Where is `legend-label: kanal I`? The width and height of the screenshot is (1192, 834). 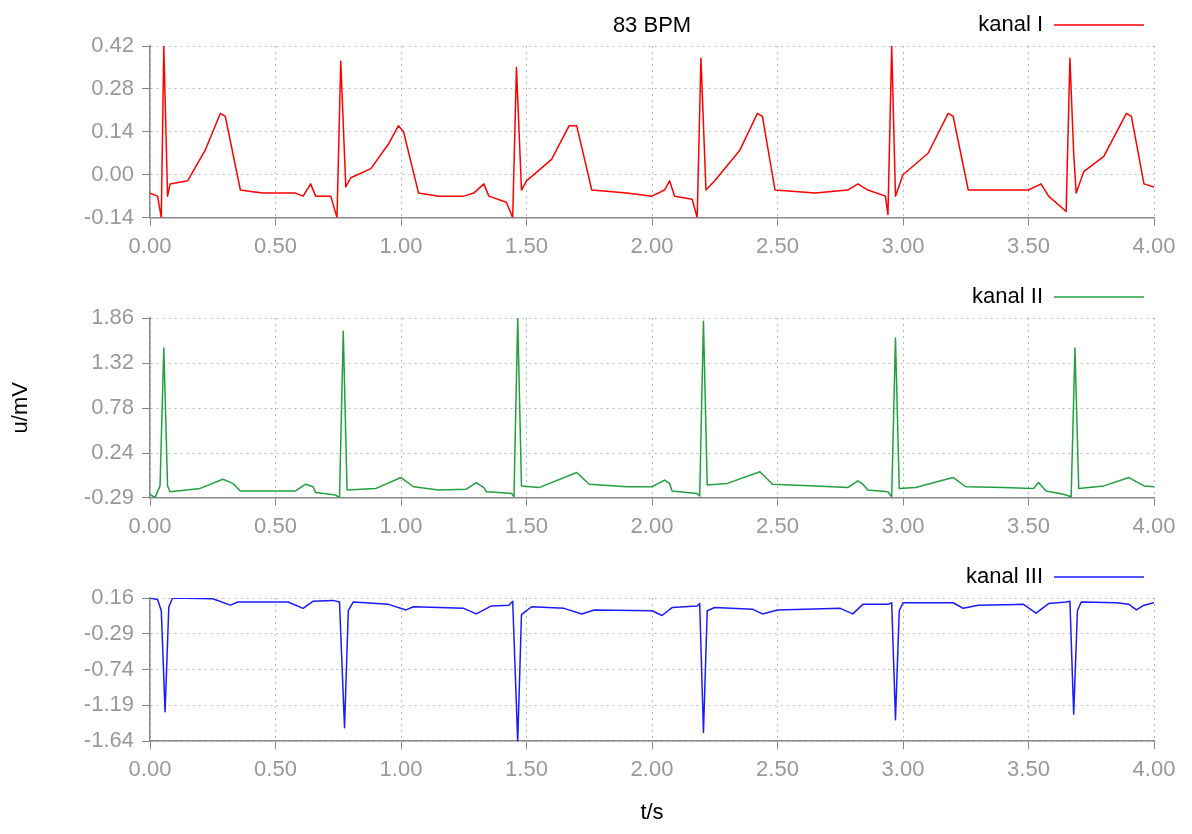 legend-label: kanal I is located at coordinates (1010, 24).